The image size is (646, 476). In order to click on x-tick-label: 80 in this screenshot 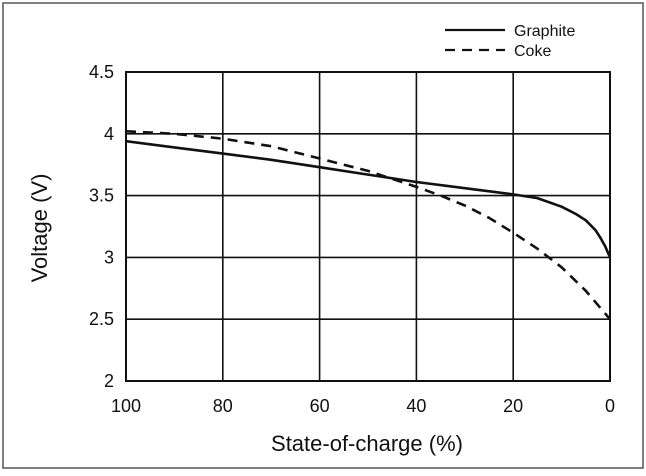, I will do `click(223, 406)`.